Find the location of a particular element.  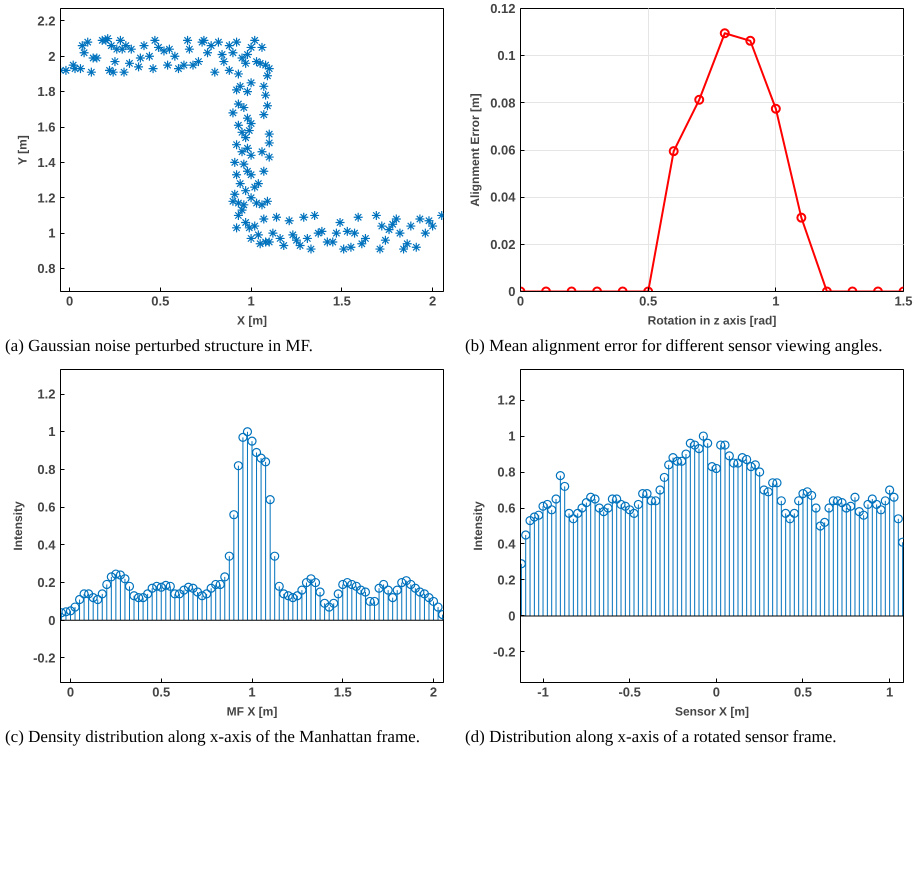

text: (c) Density distribution along x-axis of the Manhattan frame. is located at coordinates (212, 737).